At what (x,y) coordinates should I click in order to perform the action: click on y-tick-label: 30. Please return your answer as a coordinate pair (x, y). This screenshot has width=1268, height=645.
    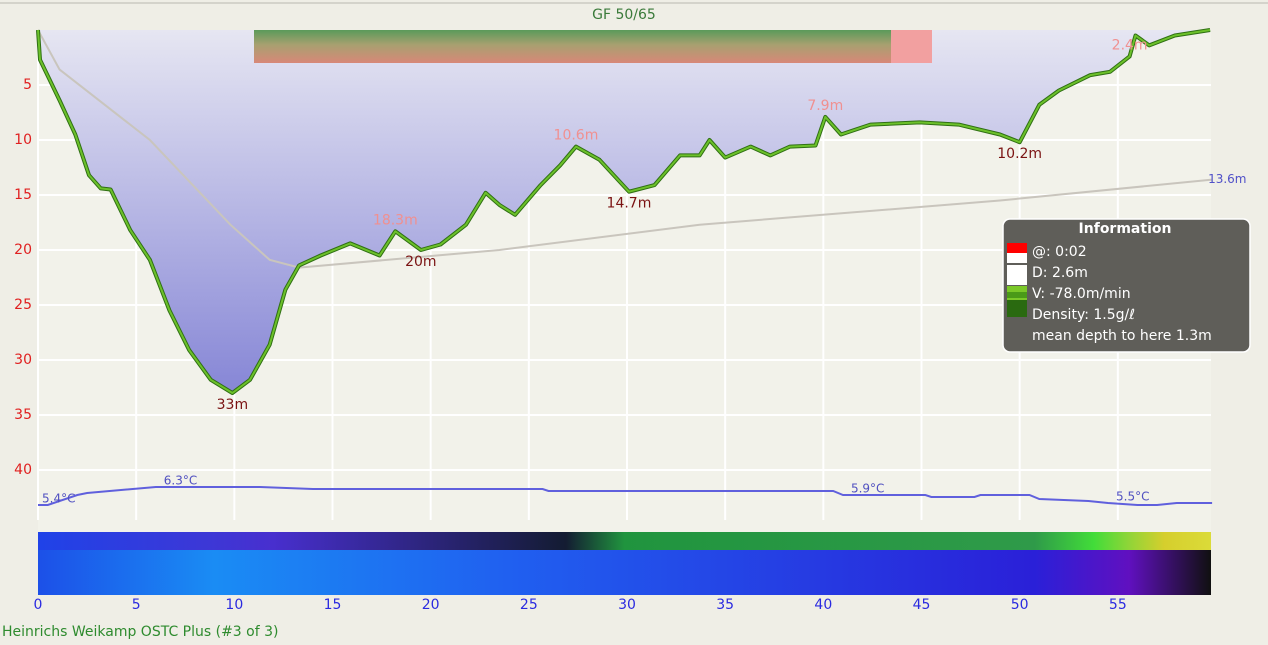
    Looking at the image, I should click on (23, 360).